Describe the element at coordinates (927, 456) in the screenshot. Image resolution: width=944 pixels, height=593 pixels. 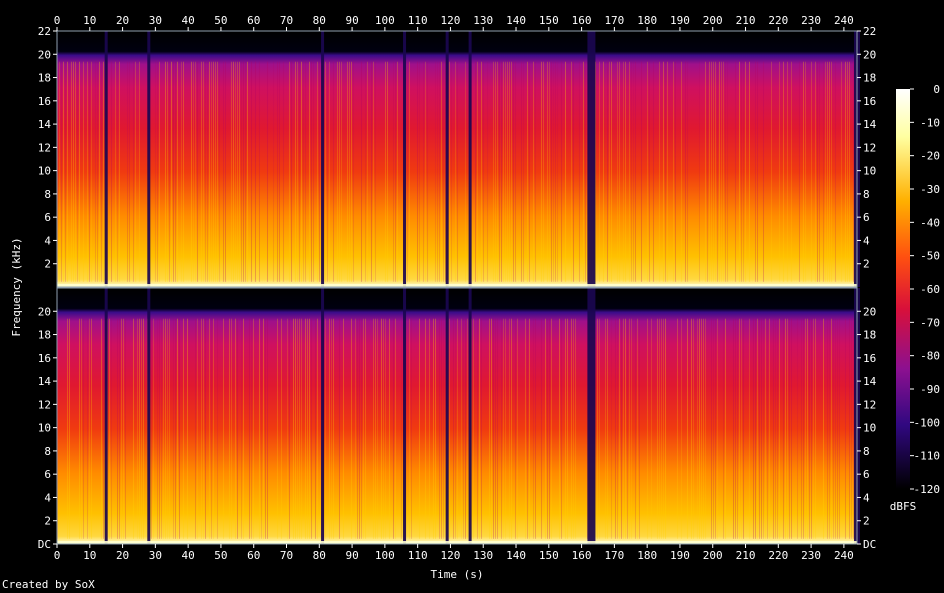
I see `colorbar-tick-label: -110` at that location.